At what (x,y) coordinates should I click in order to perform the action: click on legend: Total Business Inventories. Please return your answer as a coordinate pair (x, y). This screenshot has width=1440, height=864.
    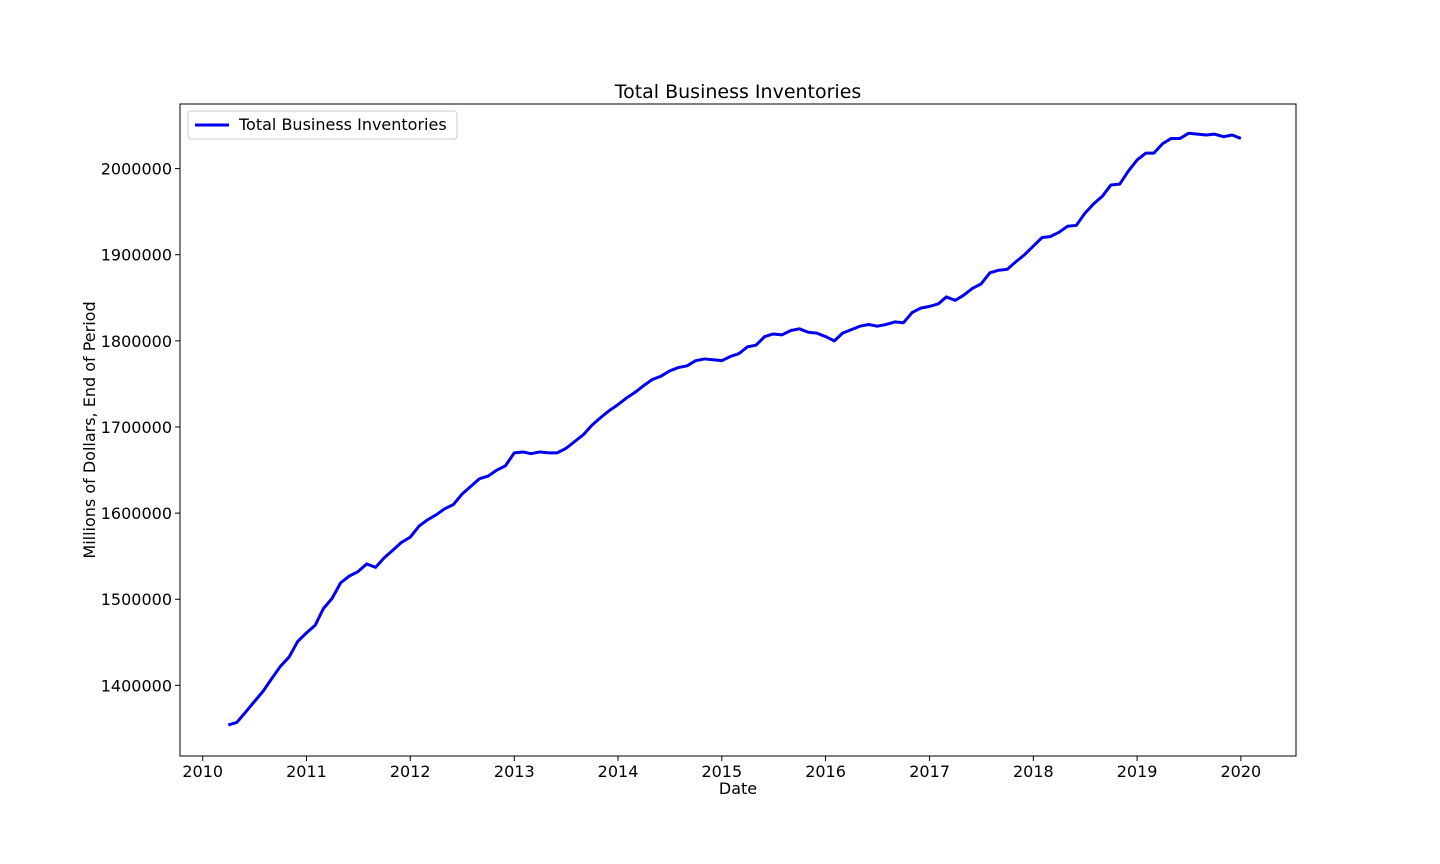
    Looking at the image, I should click on (322, 125).